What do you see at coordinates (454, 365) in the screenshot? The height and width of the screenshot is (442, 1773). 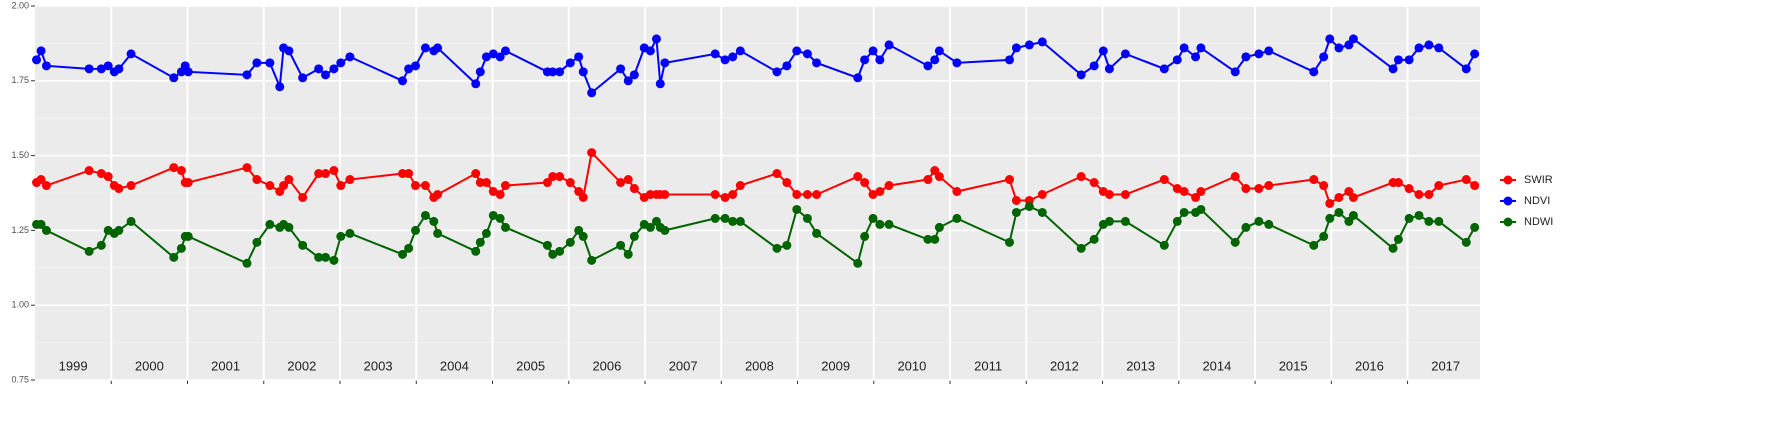 I see `x-tick-label: 2004` at bounding box center [454, 365].